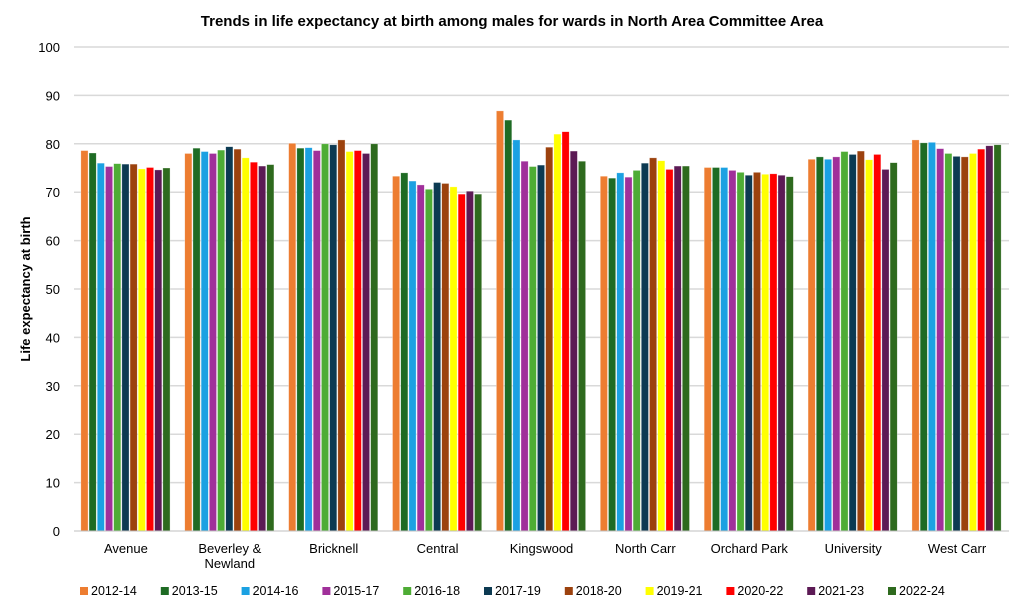 The height and width of the screenshot is (614, 1024). I want to click on y-axis-label: Life expectancy at birth, so click(25, 288).